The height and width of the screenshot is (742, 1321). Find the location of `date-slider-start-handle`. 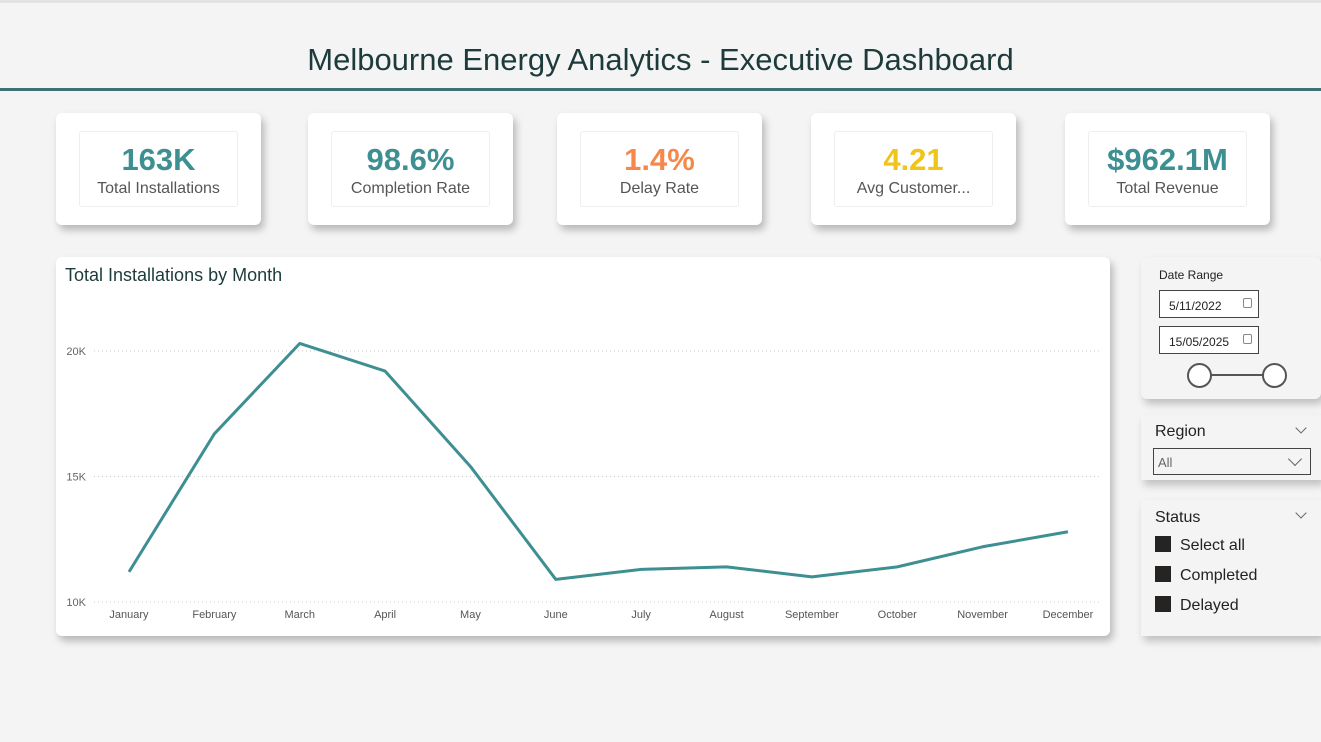

date-slider-start-handle is located at coordinates (1199, 375).